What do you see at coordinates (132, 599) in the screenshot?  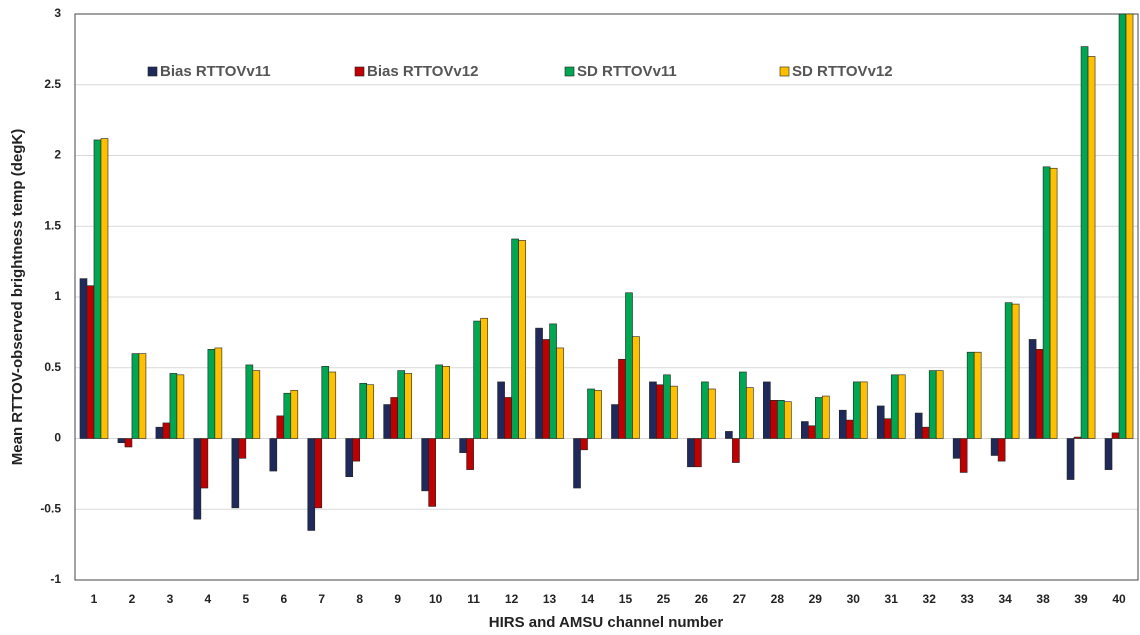 I see `x-tick-label: 2` at bounding box center [132, 599].